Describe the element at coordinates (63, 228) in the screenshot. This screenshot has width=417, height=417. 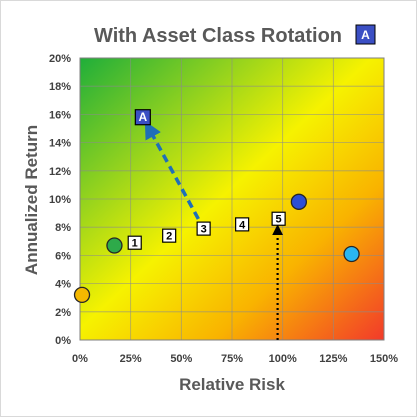
I see `y-tick-label: 8%` at that location.